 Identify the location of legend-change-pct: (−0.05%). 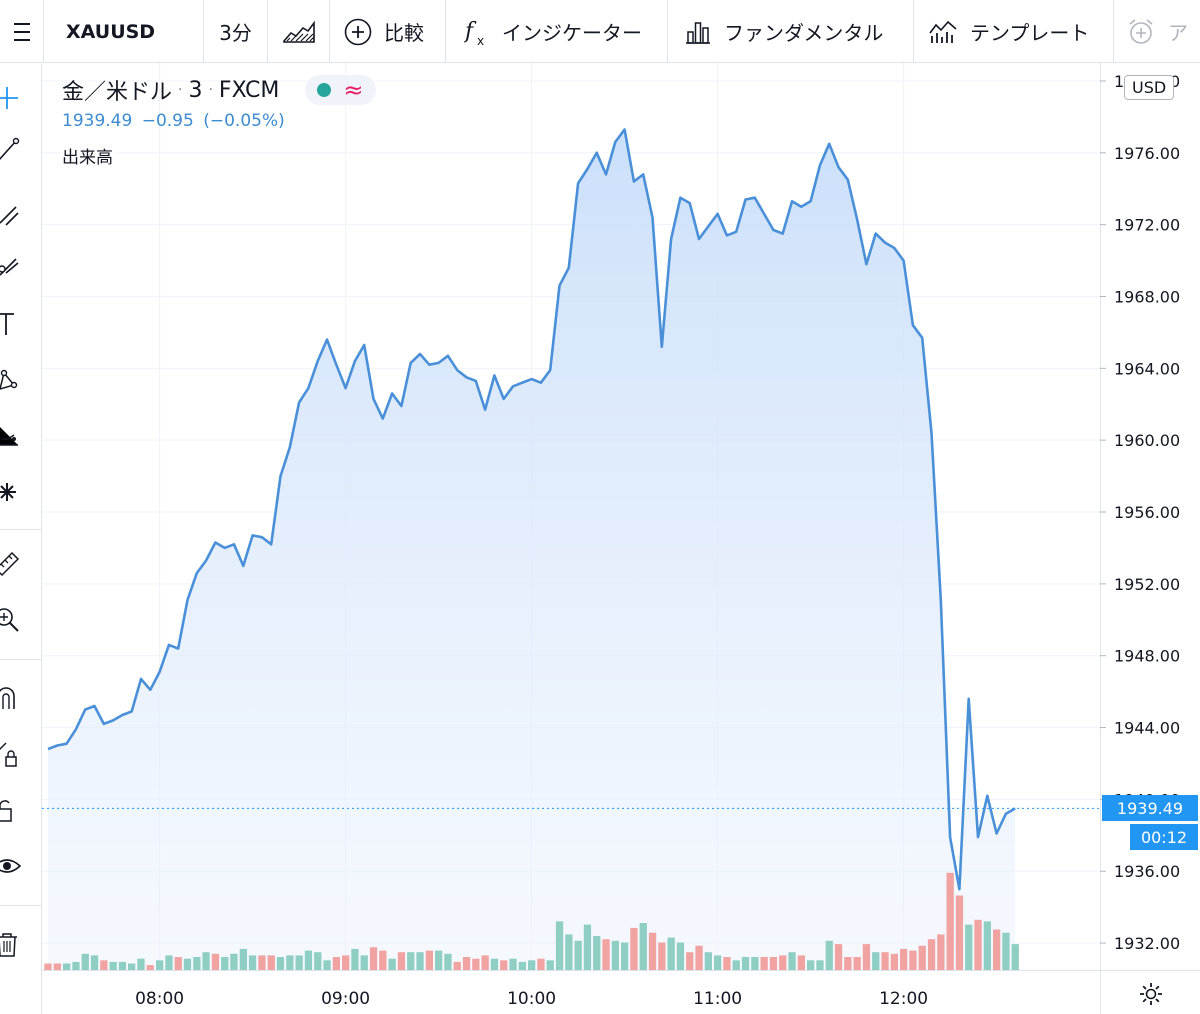
(244, 121).